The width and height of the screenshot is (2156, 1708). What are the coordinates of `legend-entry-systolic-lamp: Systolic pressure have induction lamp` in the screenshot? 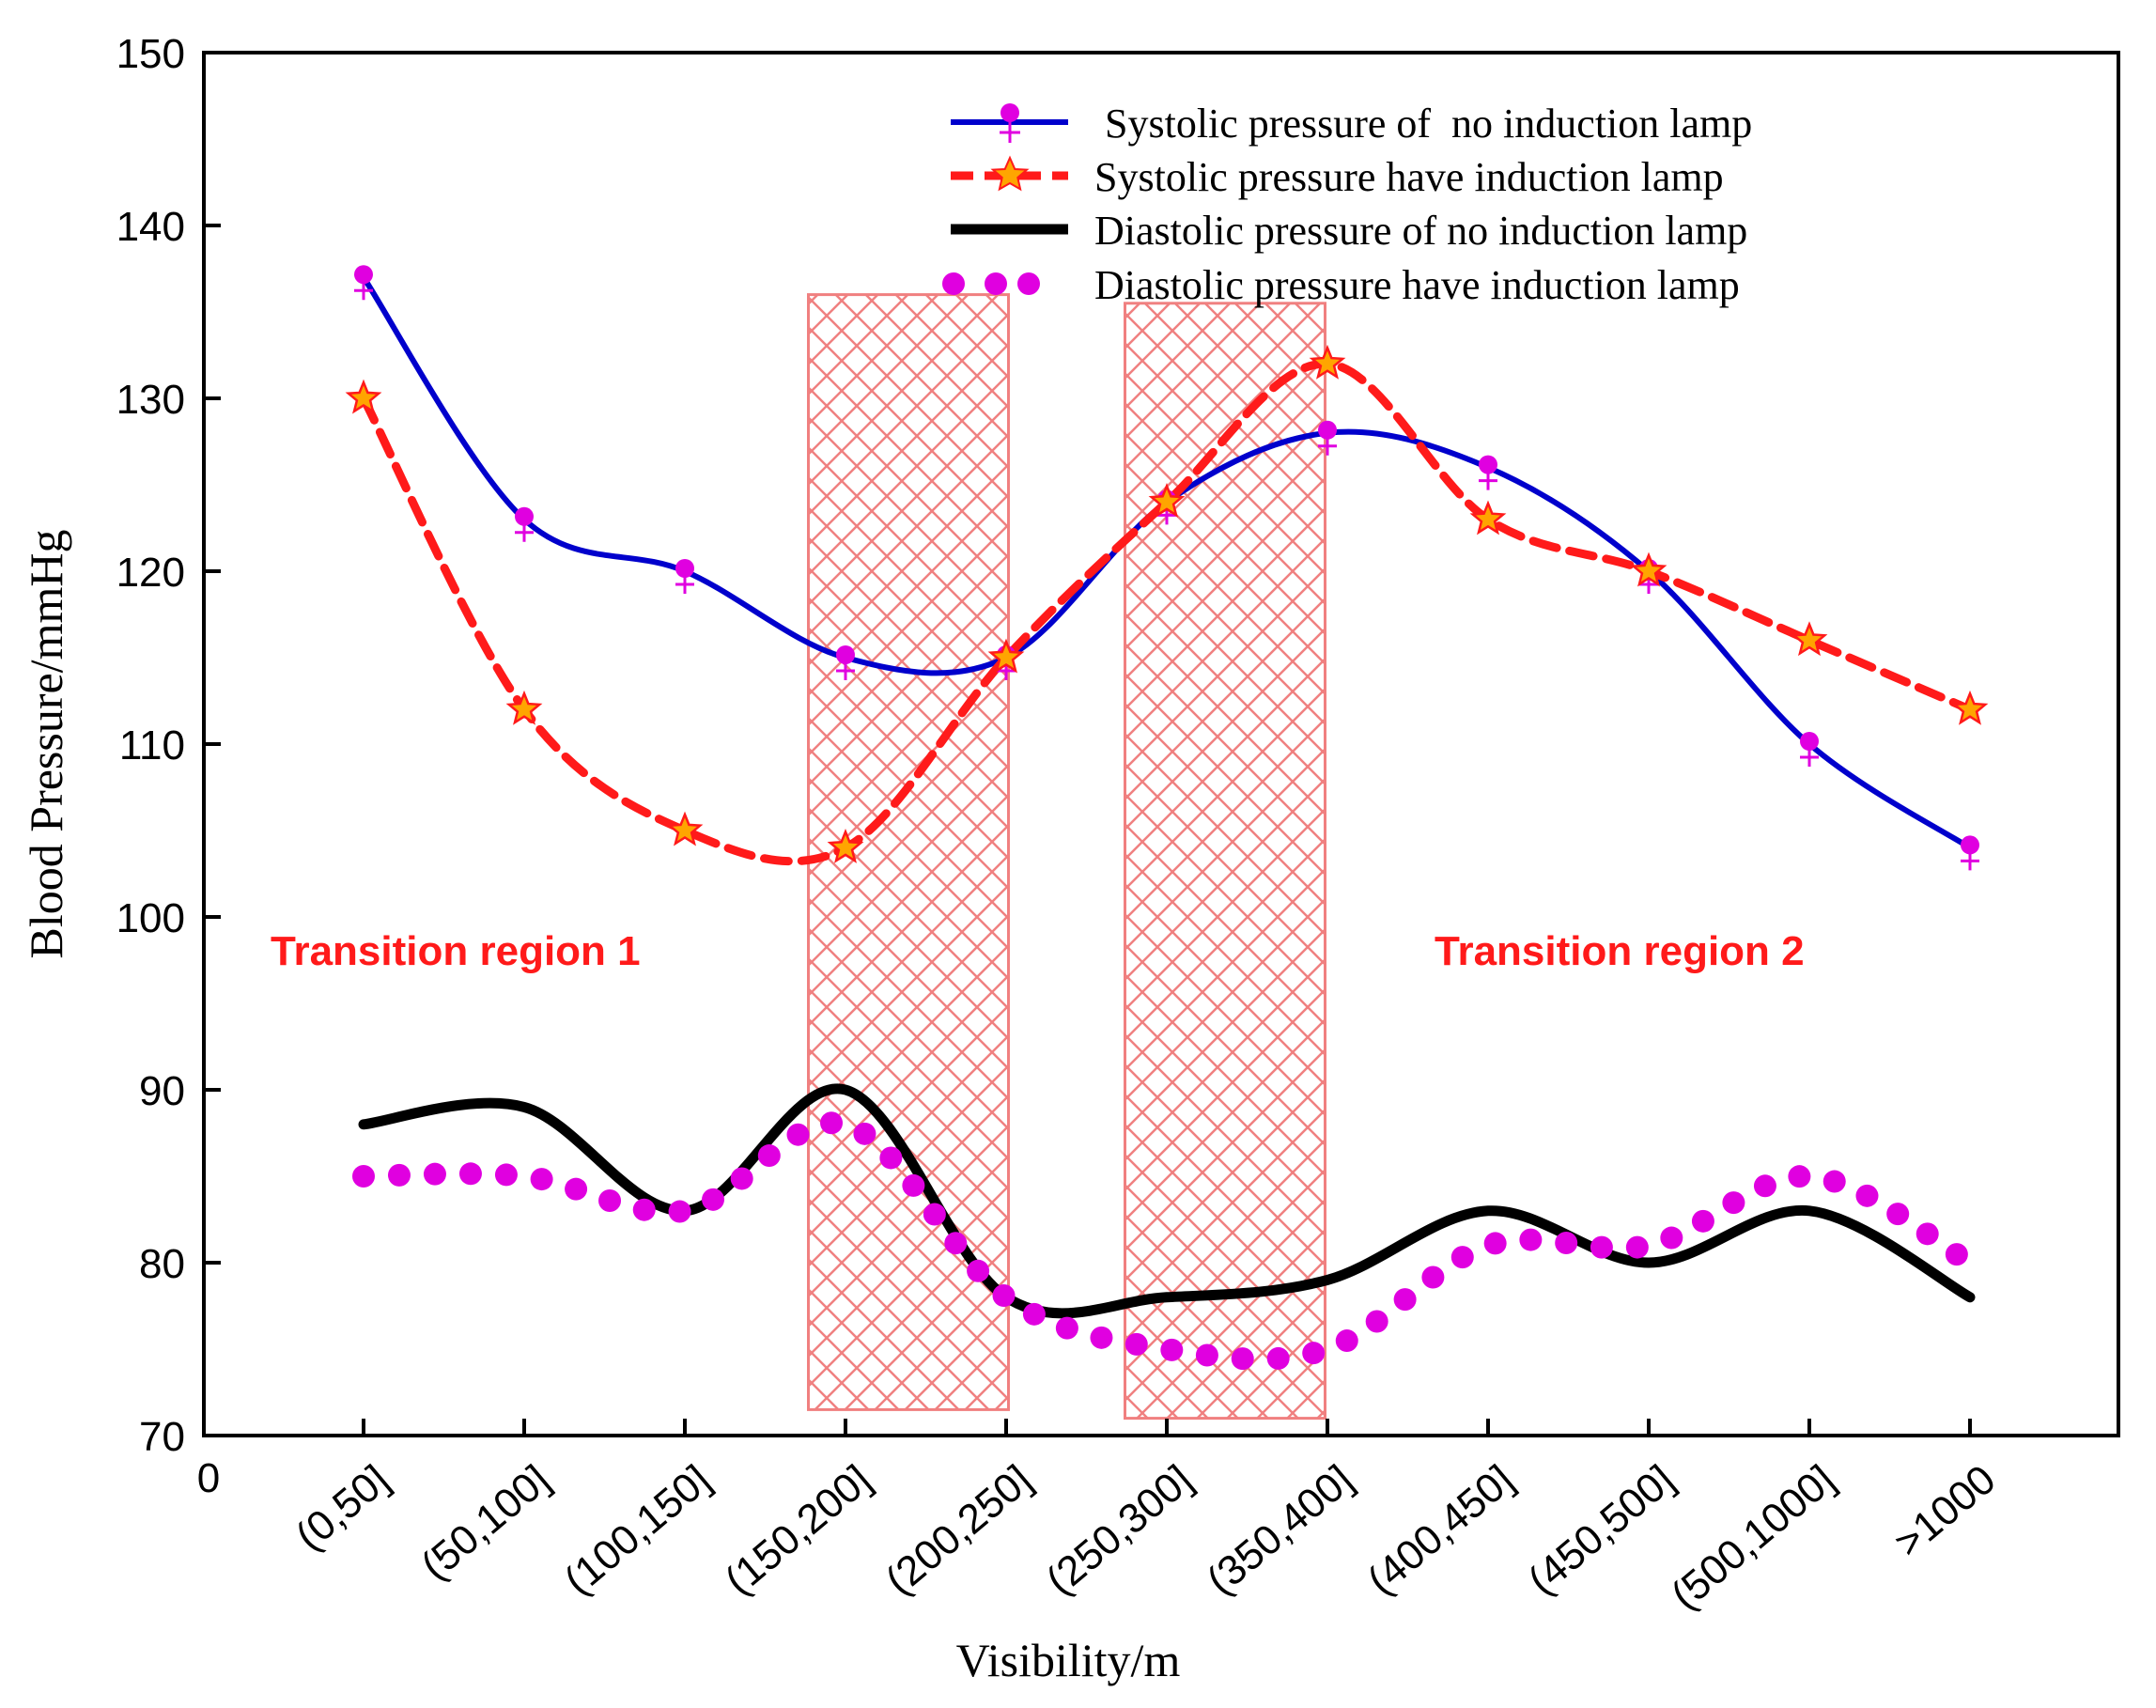 It's located at (1338, 177).